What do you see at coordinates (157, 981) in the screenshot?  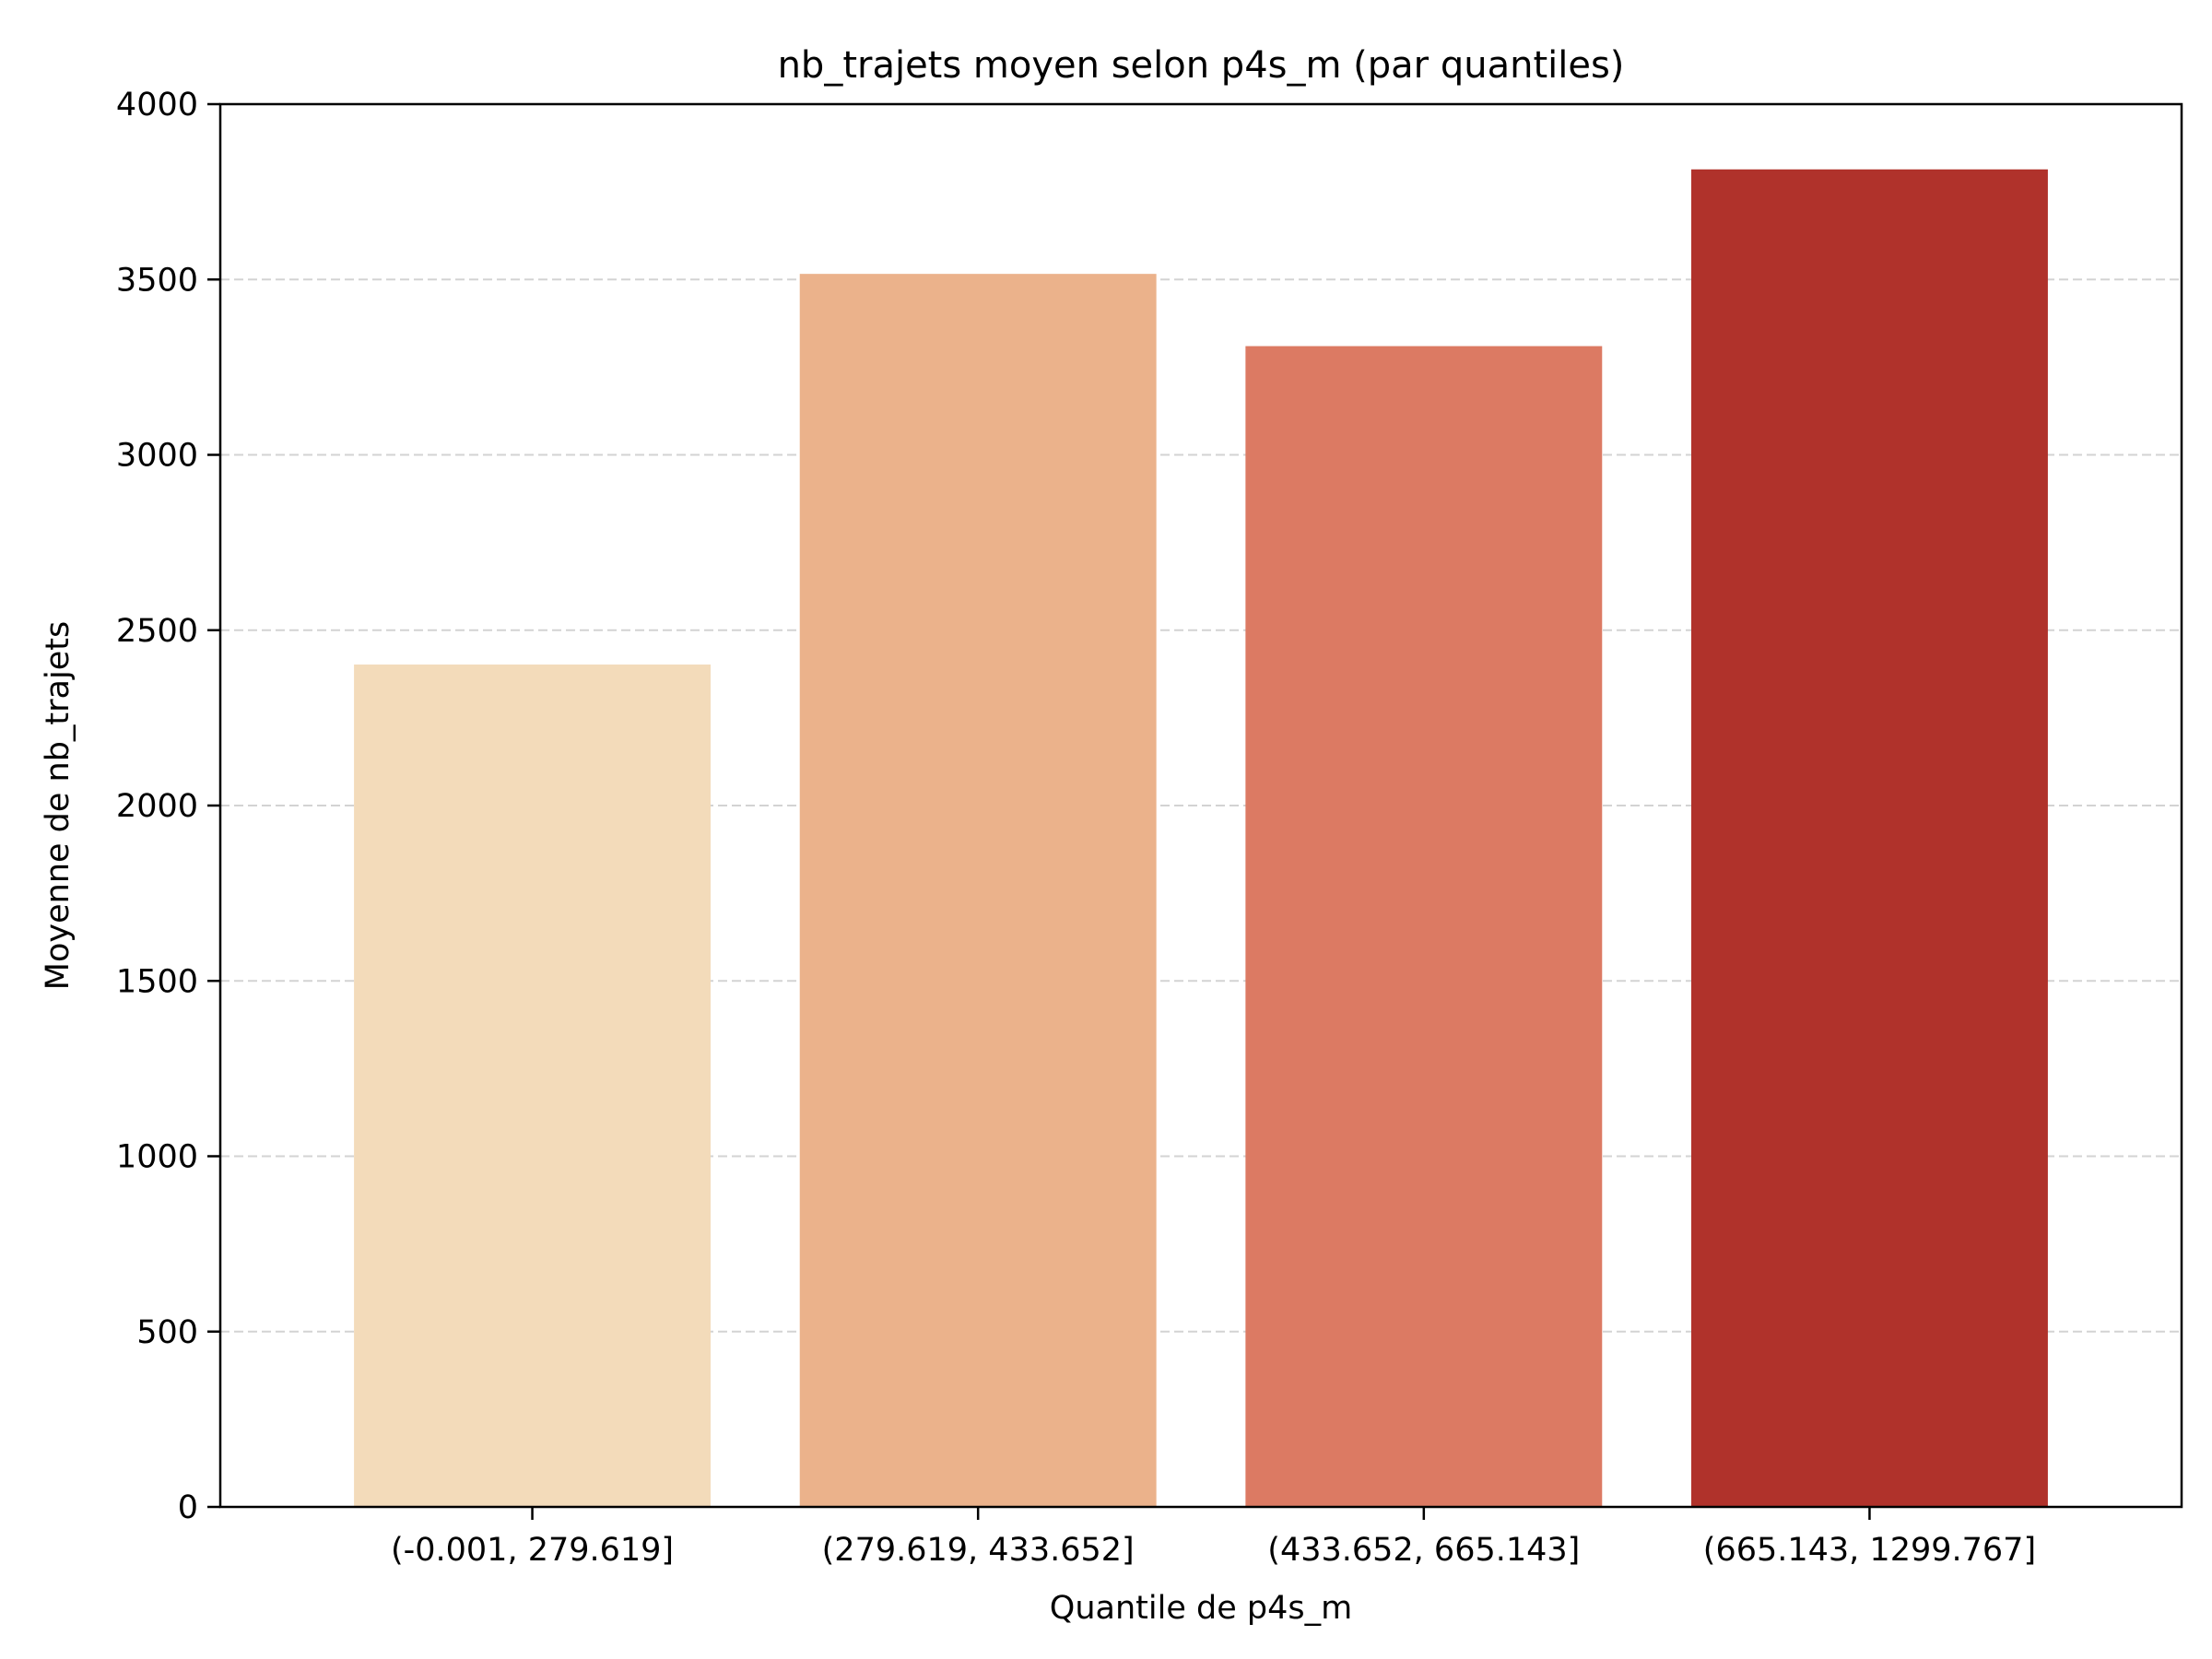 I see `y-tick-label: 1500` at bounding box center [157, 981].